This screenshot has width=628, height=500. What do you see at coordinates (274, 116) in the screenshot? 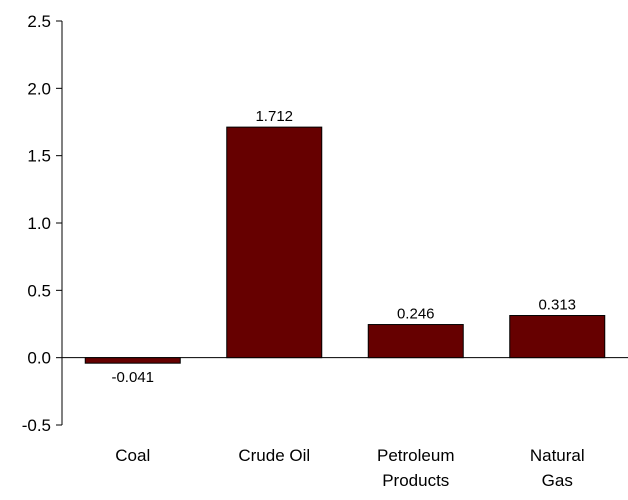
I see `bar-value-label: 1.712` at bounding box center [274, 116].